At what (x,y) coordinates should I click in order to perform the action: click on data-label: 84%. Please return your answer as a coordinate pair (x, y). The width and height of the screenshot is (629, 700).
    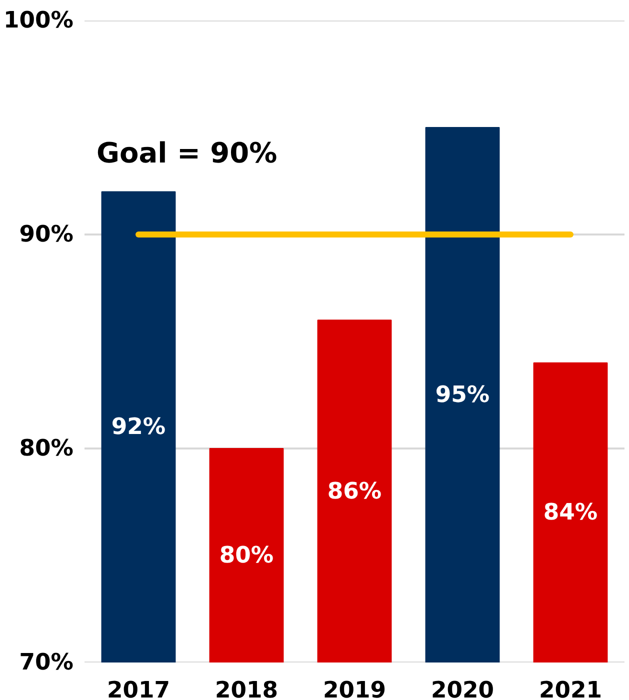
    Looking at the image, I should click on (570, 513).